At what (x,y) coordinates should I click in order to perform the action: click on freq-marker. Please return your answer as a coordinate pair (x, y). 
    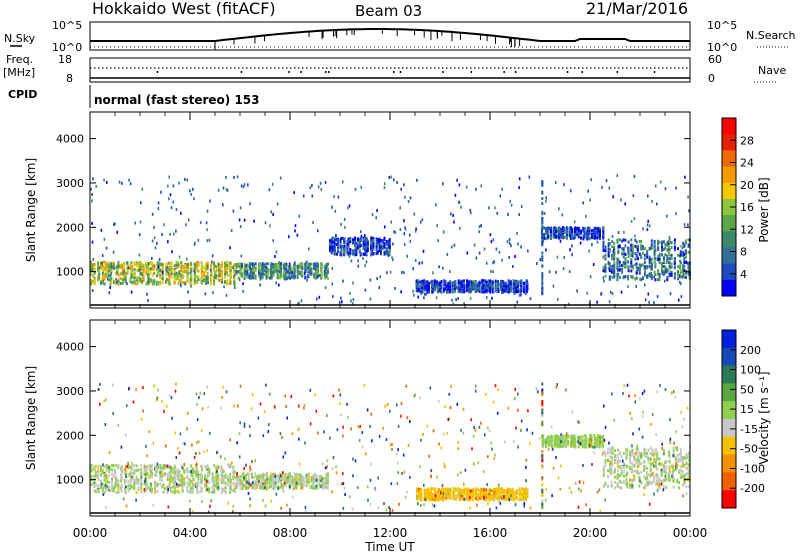
    Looking at the image, I should click on (325, 72).